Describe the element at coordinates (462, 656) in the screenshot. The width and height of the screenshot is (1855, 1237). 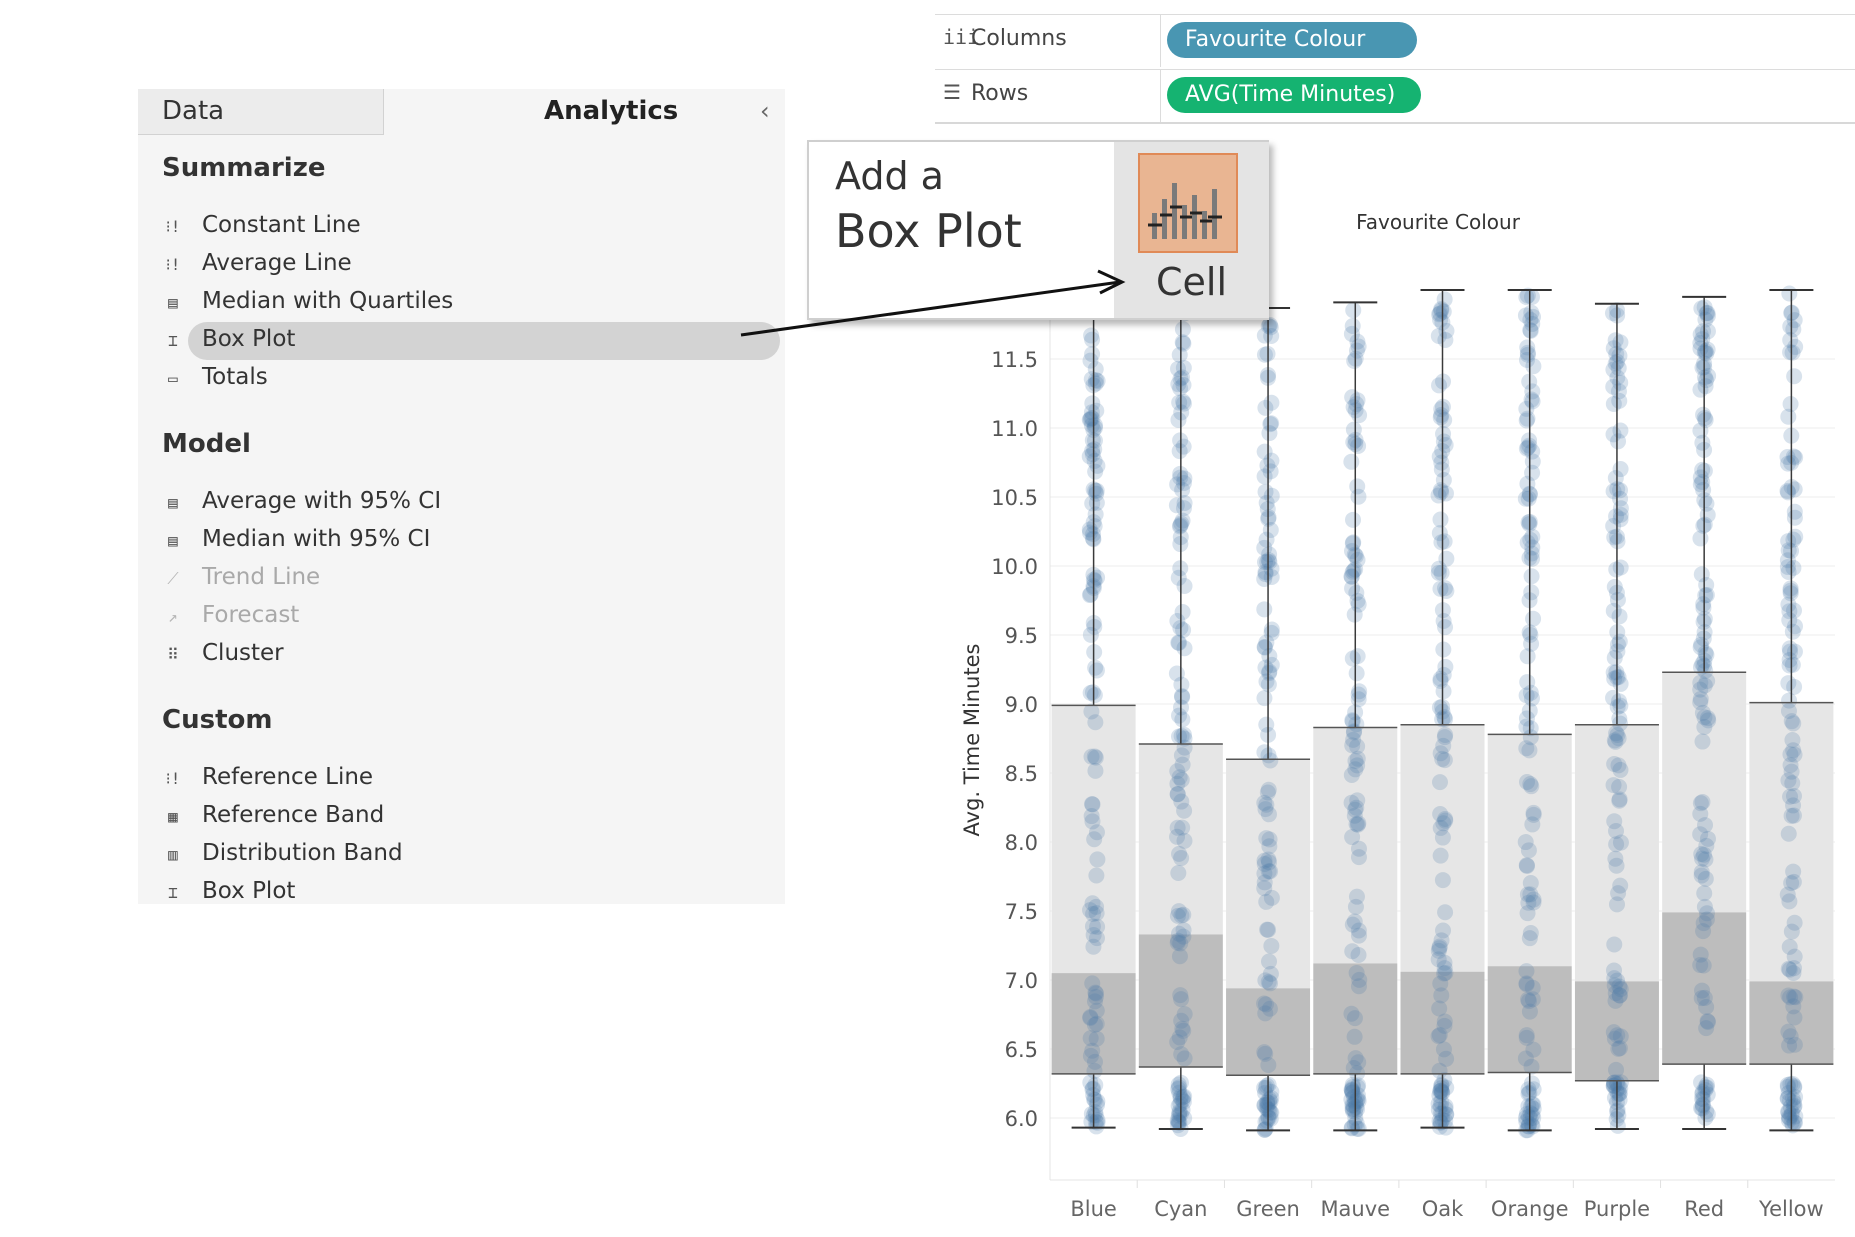
I see `analytics-item-cluster: ⠿ Cluster` at that location.